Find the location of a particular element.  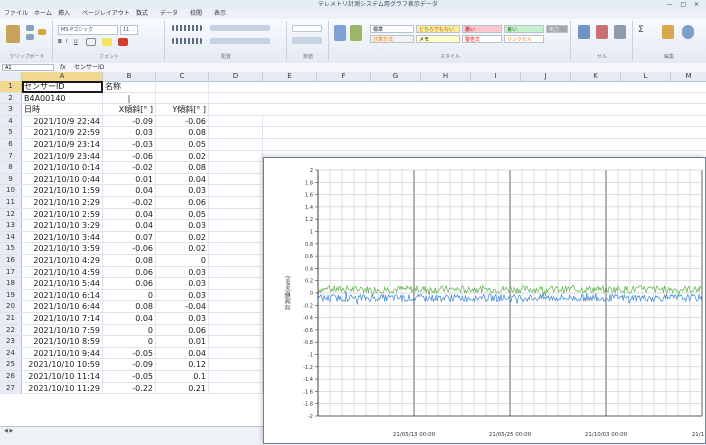

cell-datetime: 2021/10/10 0:44 is located at coordinates (62, 179).